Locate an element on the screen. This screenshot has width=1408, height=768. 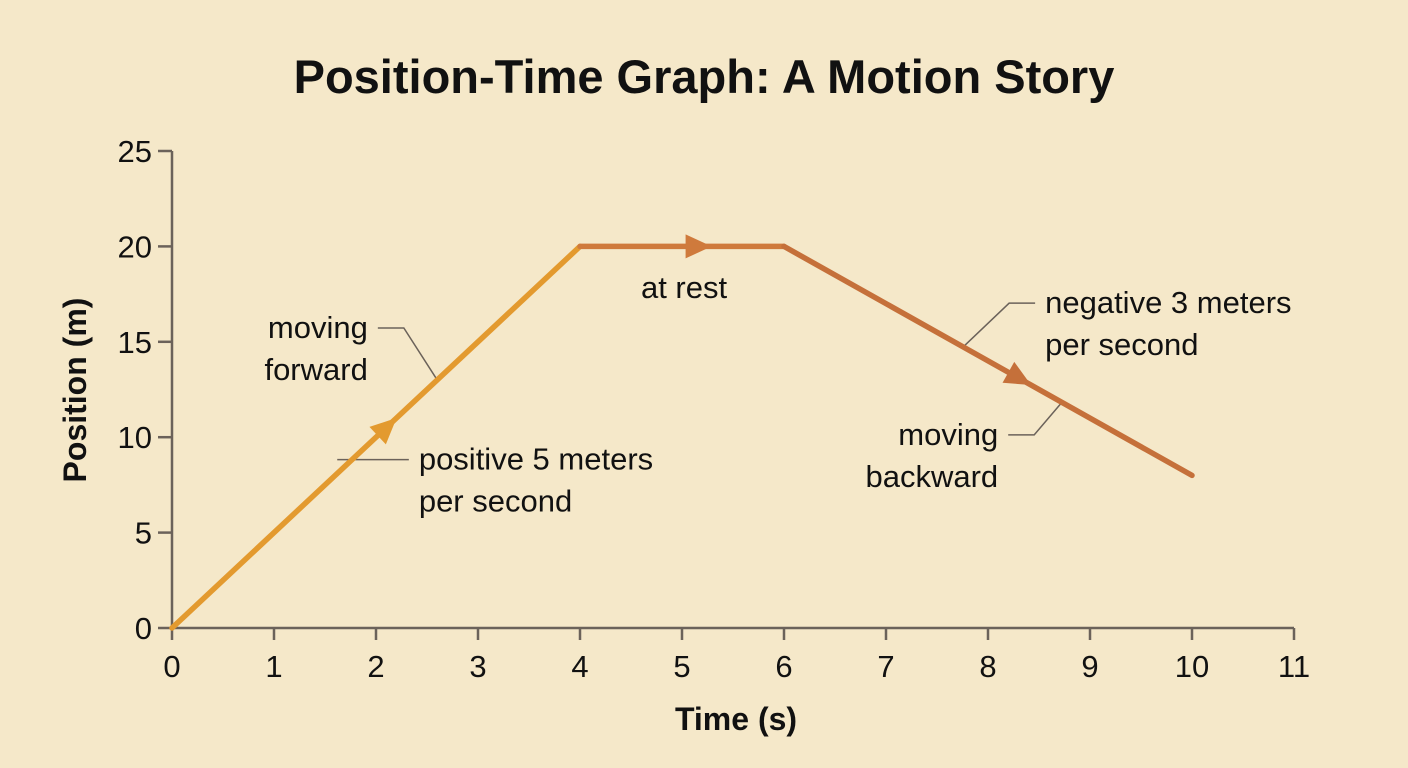
arrow-backward is located at coordinates (1017, 373).